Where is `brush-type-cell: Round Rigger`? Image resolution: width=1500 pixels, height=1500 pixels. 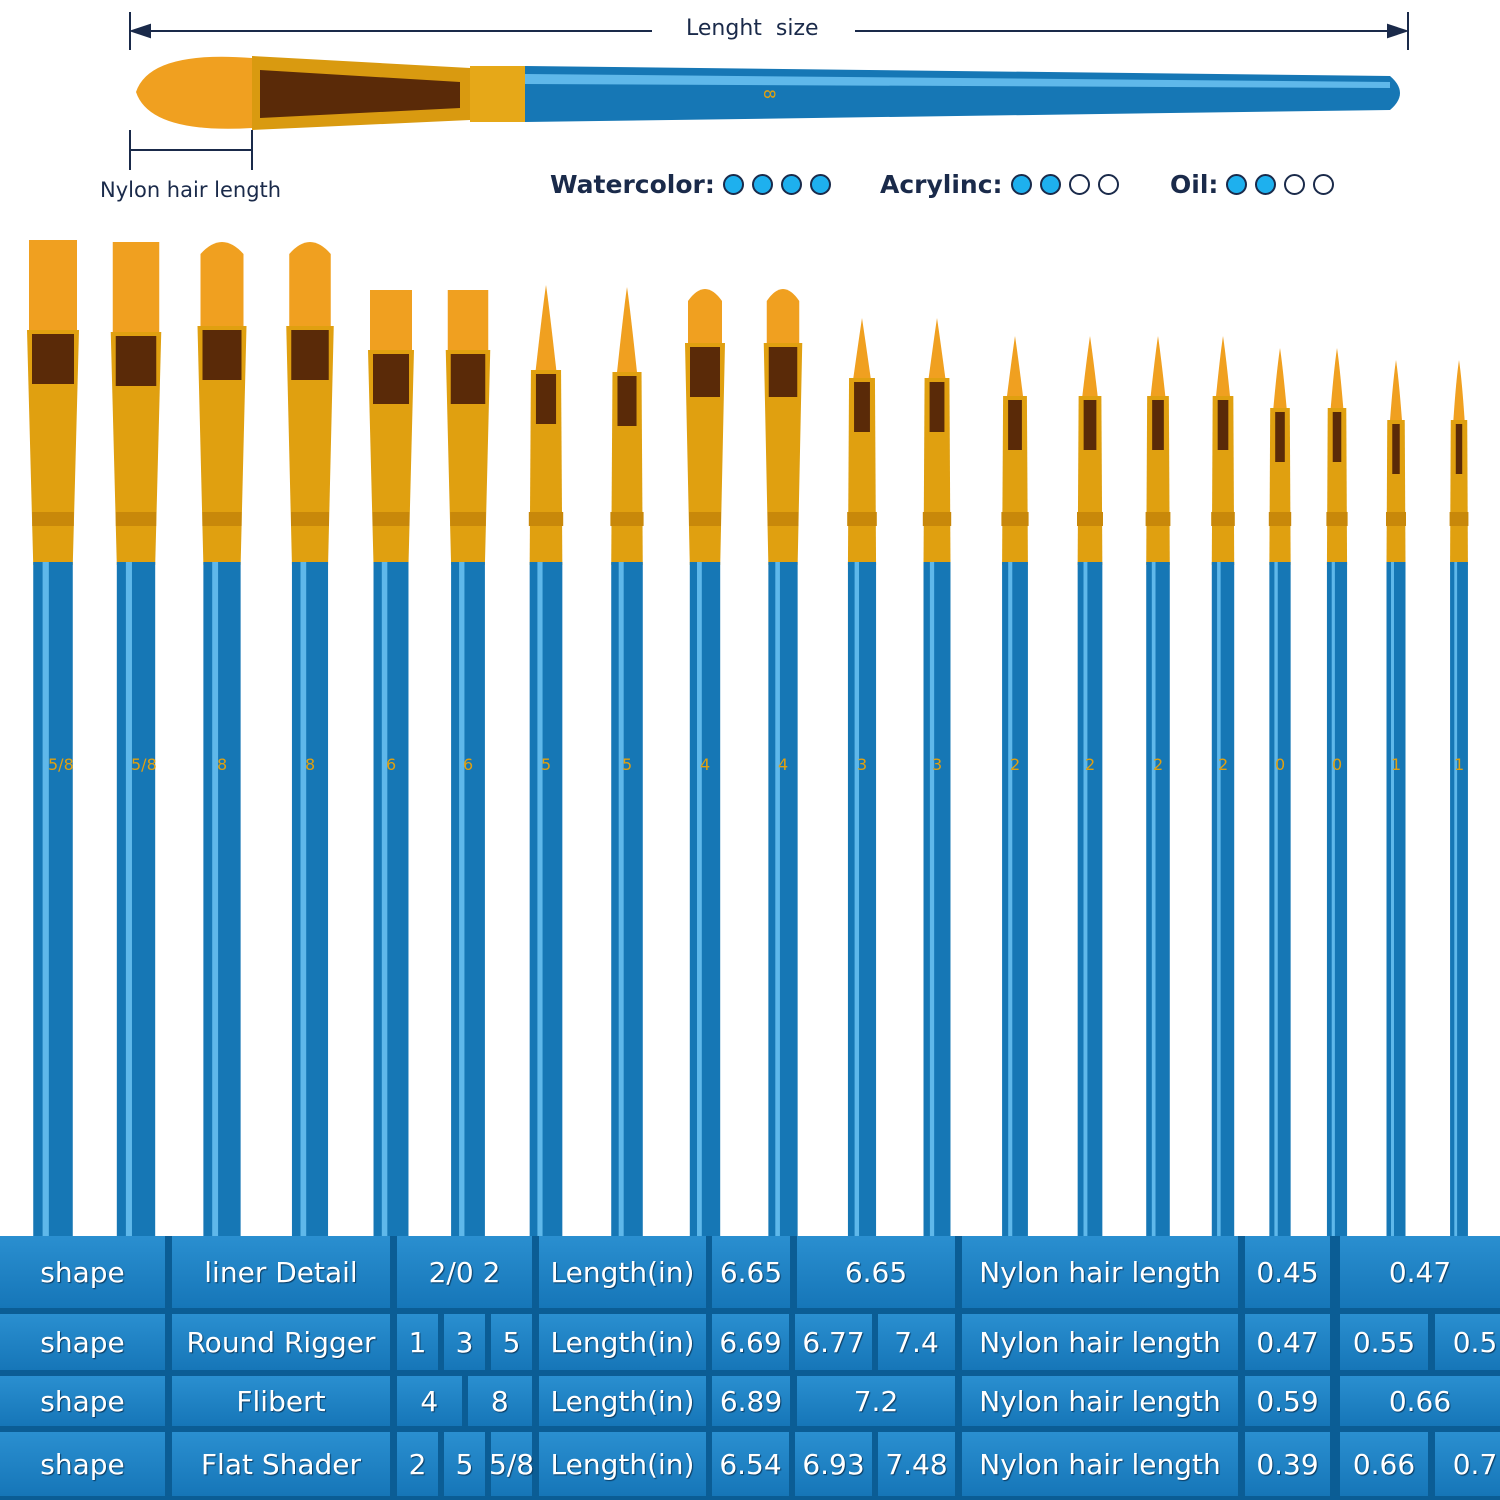 brush-type-cell: Round Rigger is located at coordinates (281, 1342).